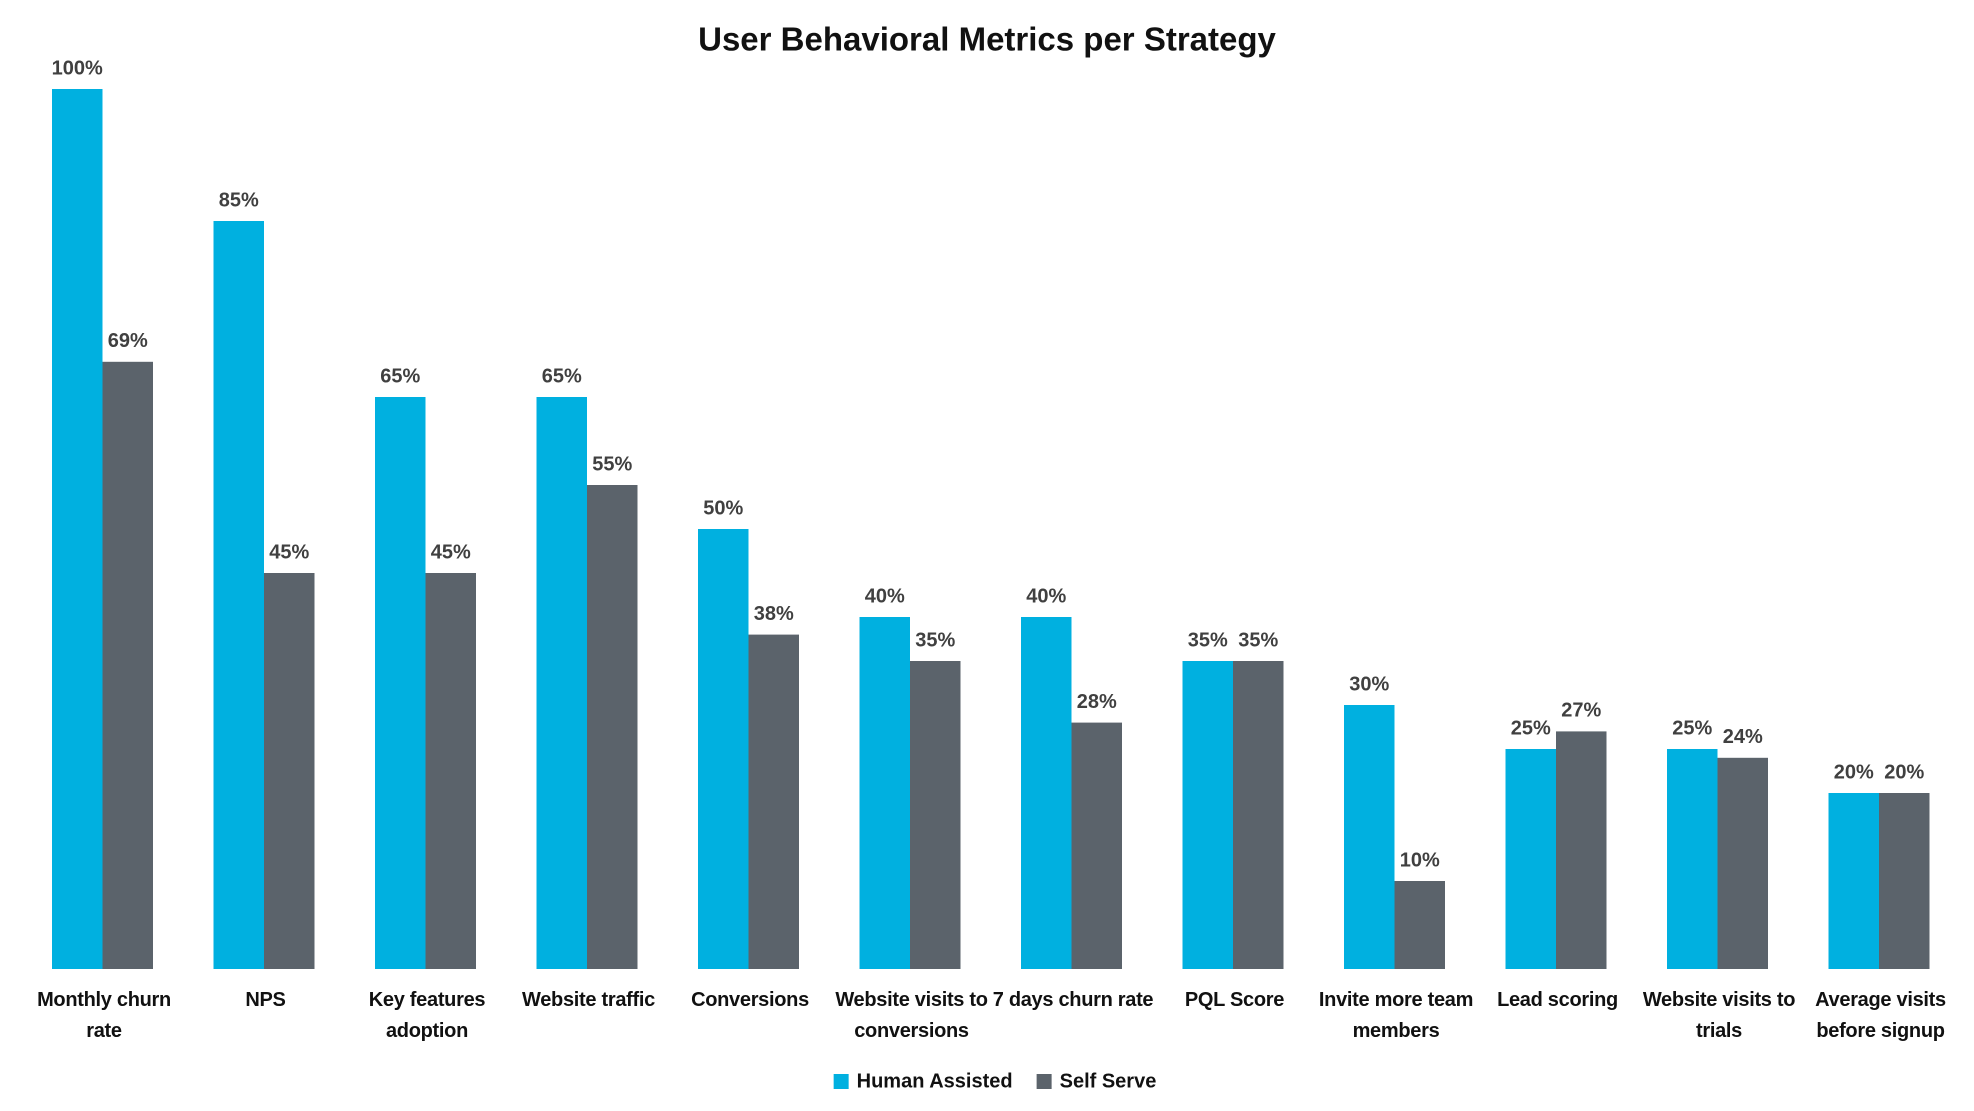 Image resolution: width=1974 pixels, height=1111 pixels. What do you see at coordinates (723, 508) in the screenshot?
I see `data-label: 50%` at bounding box center [723, 508].